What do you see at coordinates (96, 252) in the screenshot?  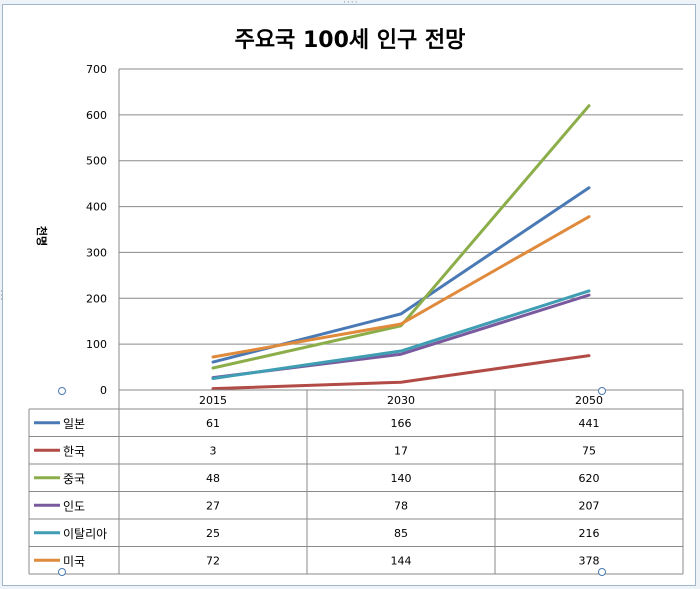 I see `y-tick-label-300: 300` at bounding box center [96, 252].